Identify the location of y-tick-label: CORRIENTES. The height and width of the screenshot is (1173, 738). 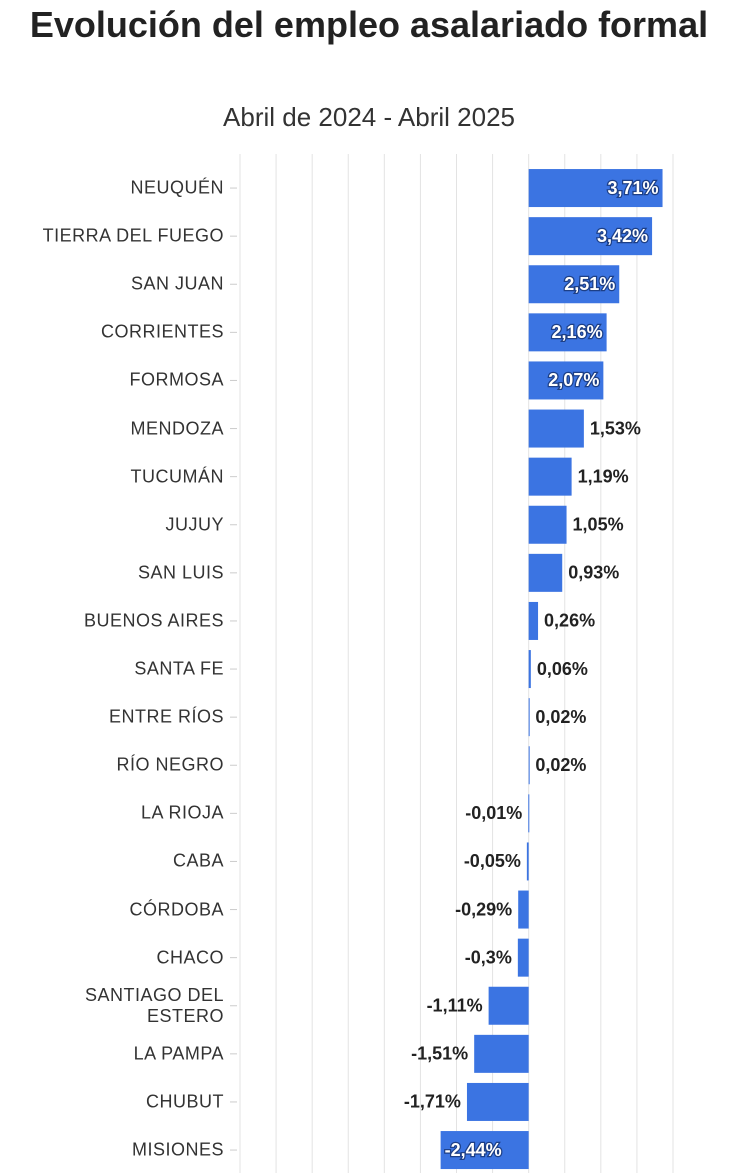
(162, 331).